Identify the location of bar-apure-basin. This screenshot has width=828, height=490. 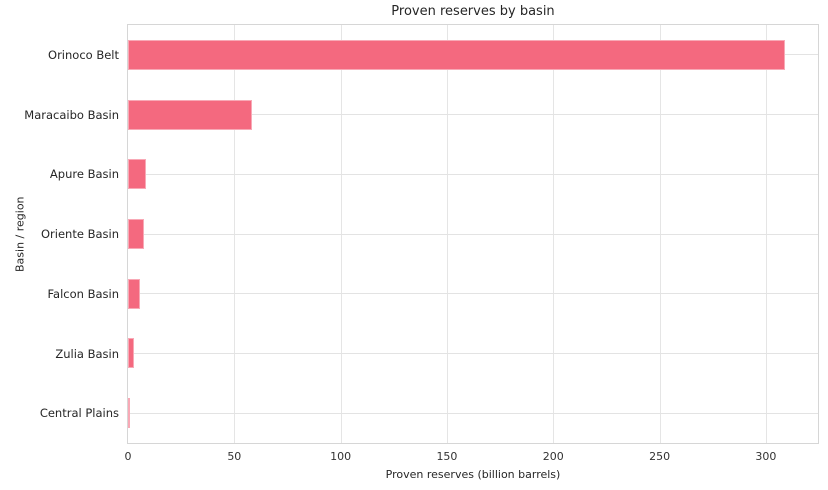
(137, 174).